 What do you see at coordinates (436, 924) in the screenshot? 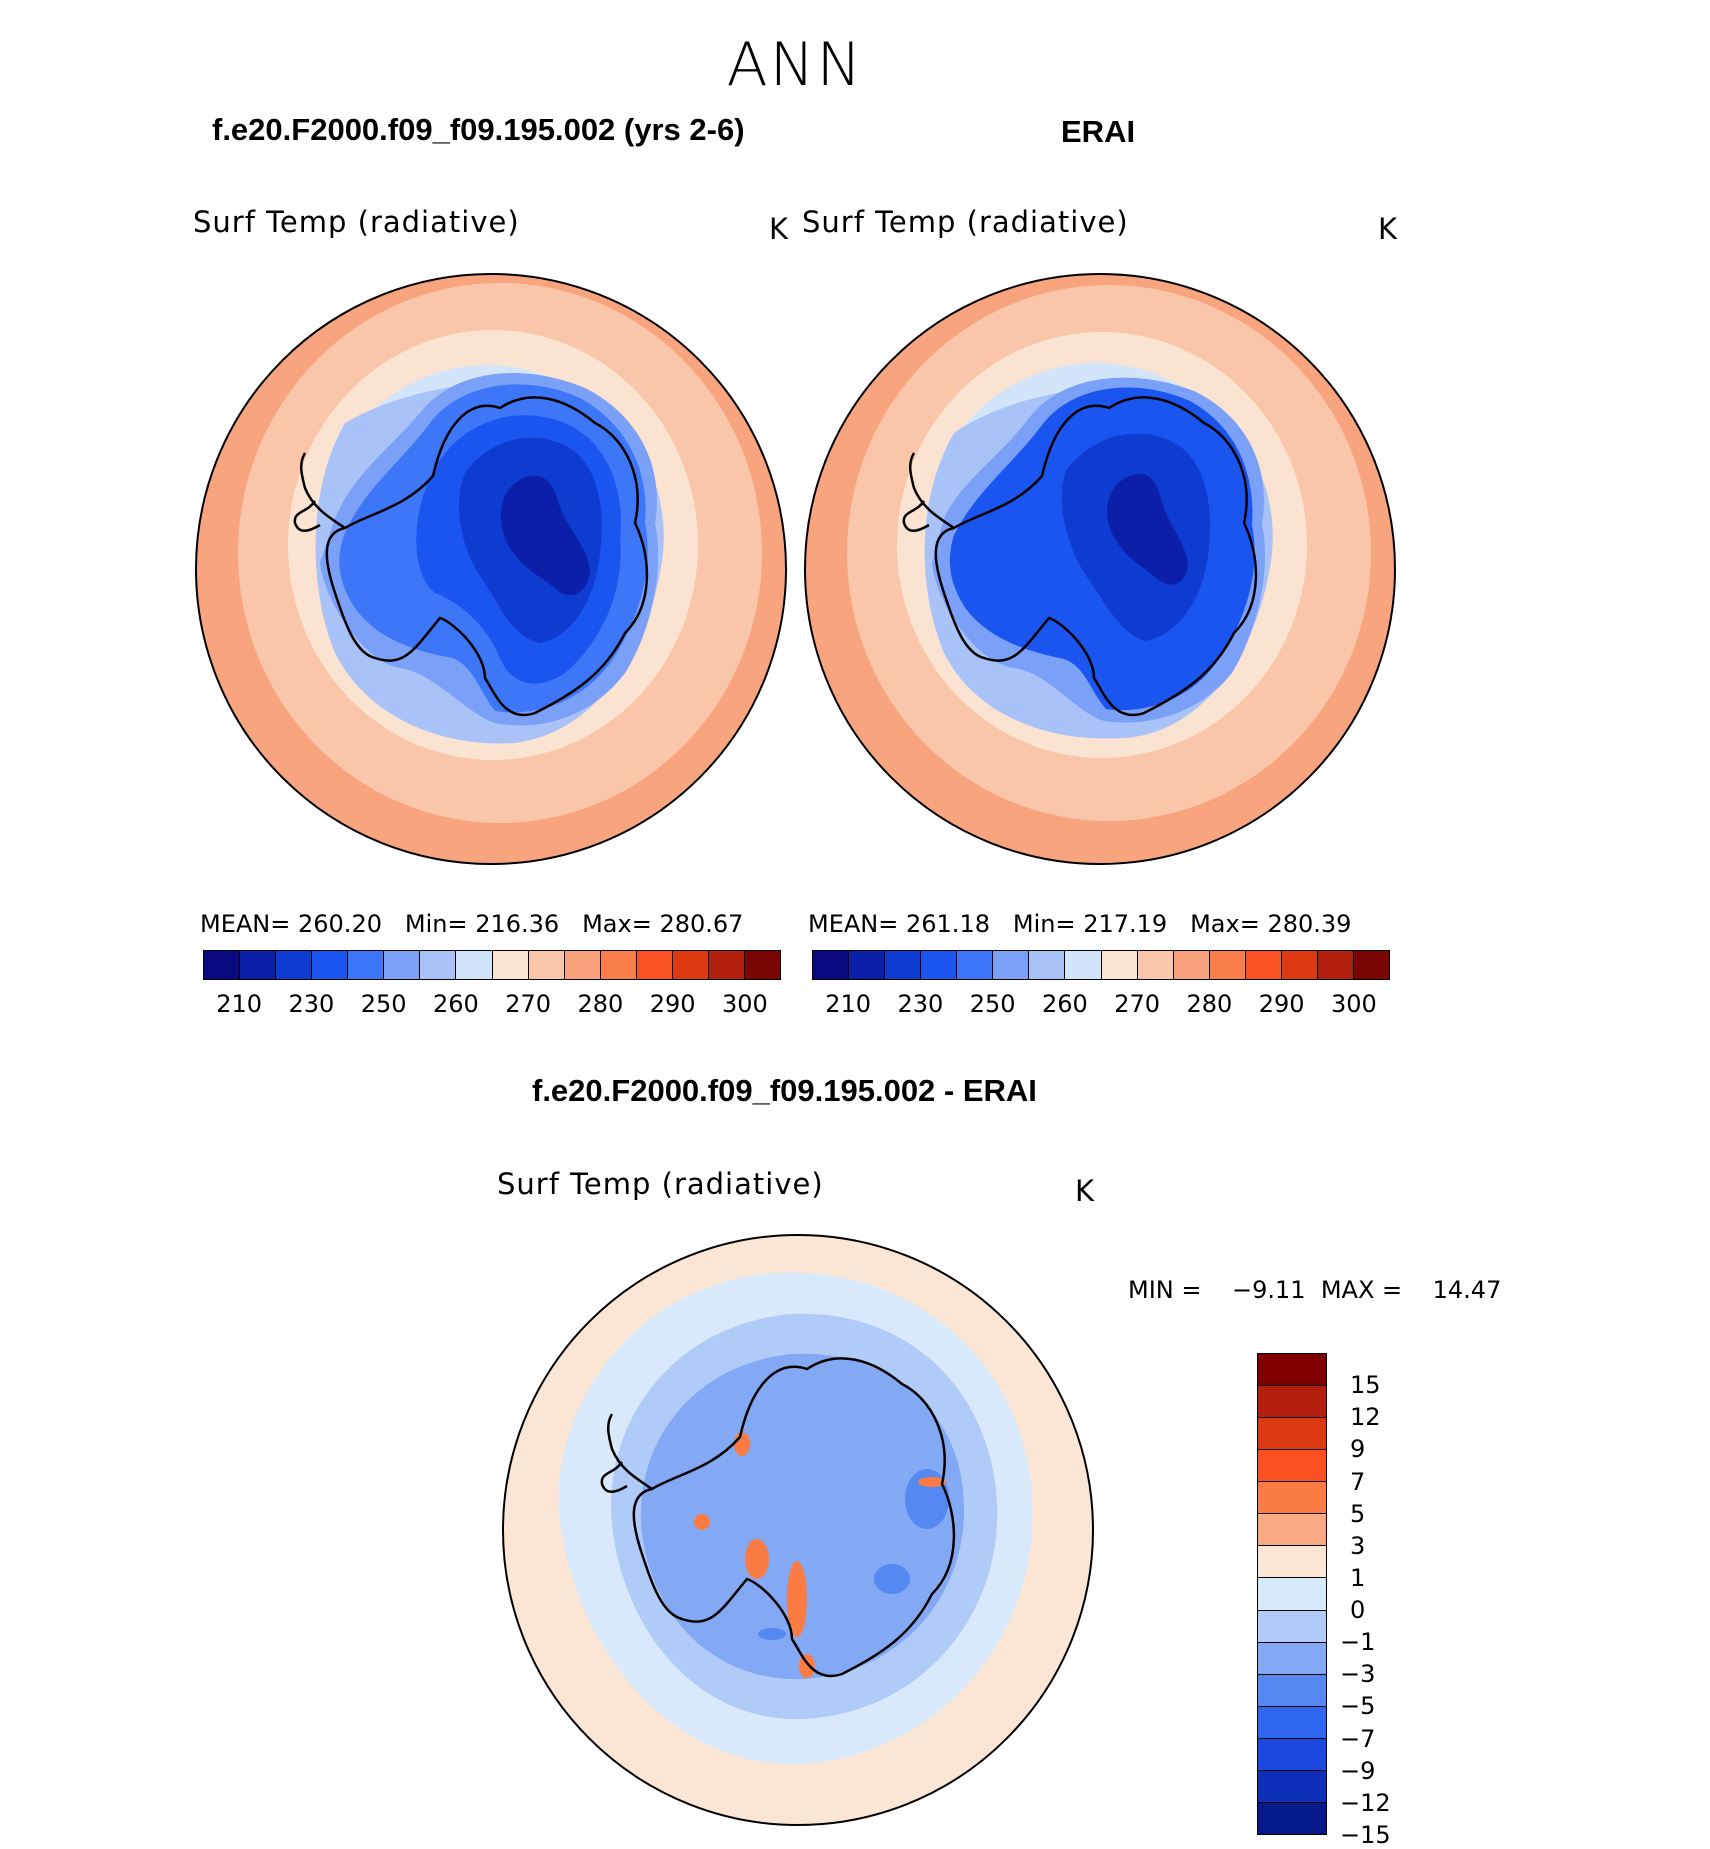
I see `model-min-label: Min=` at bounding box center [436, 924].